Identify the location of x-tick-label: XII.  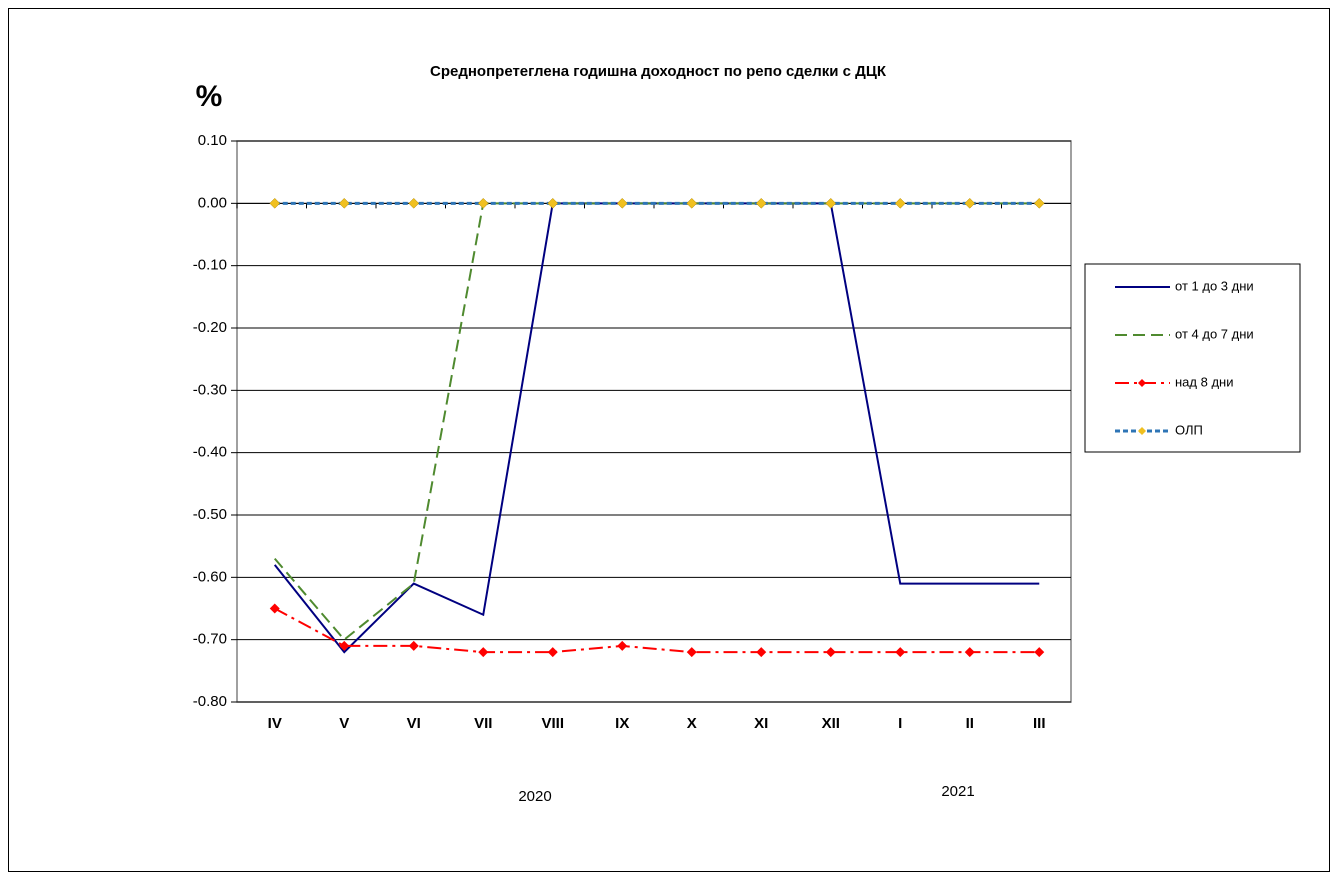
(831, 723).